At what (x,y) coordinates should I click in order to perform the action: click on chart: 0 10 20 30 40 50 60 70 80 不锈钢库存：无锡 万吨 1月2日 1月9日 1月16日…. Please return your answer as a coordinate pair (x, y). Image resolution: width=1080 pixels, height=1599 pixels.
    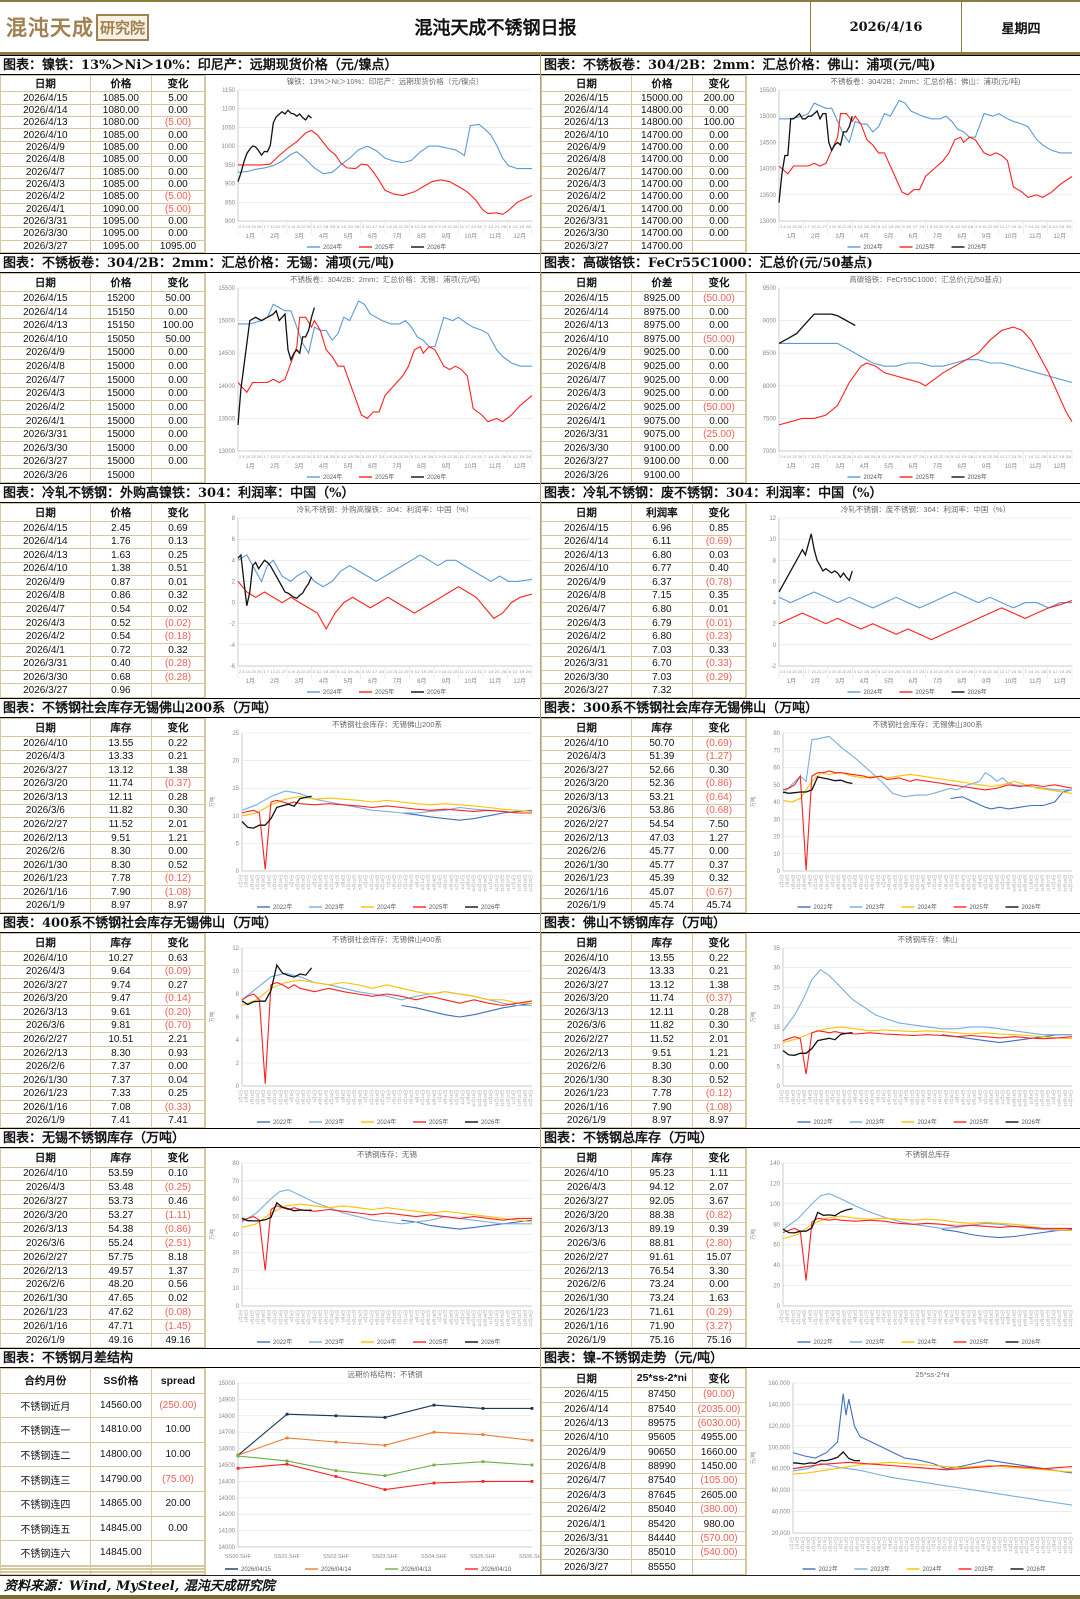
    Looking at the image, I should click on (372, 1248).